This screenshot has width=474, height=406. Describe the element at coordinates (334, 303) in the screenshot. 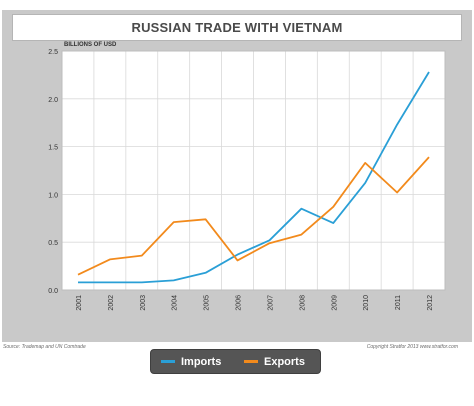

I see `x-tick-label: 2009` at that location.